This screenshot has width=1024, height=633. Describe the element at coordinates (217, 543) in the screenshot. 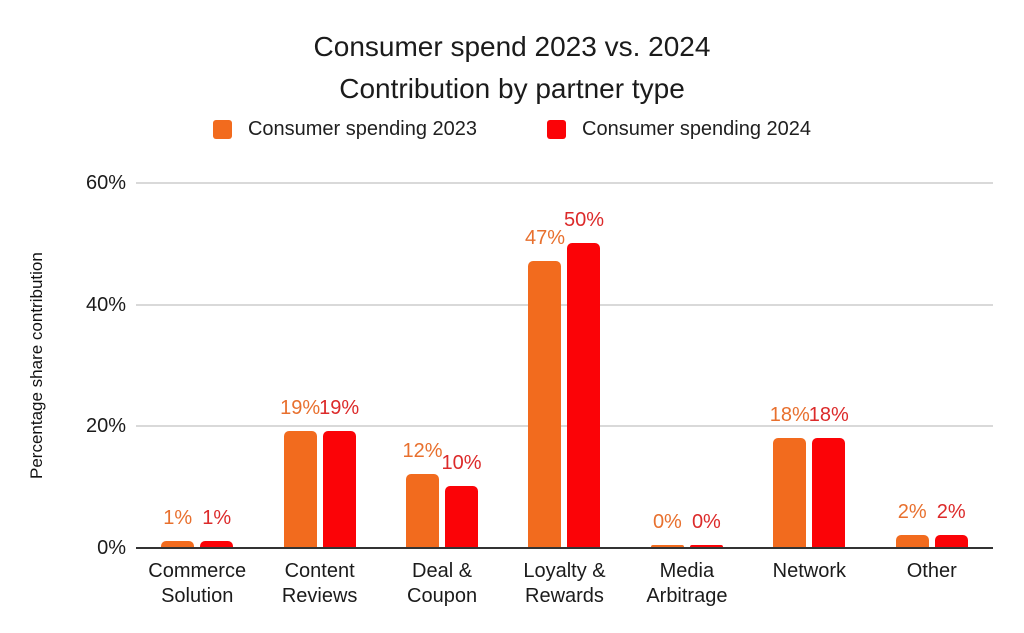

I see `bar-fill-2024-commerce-solution` at that location.